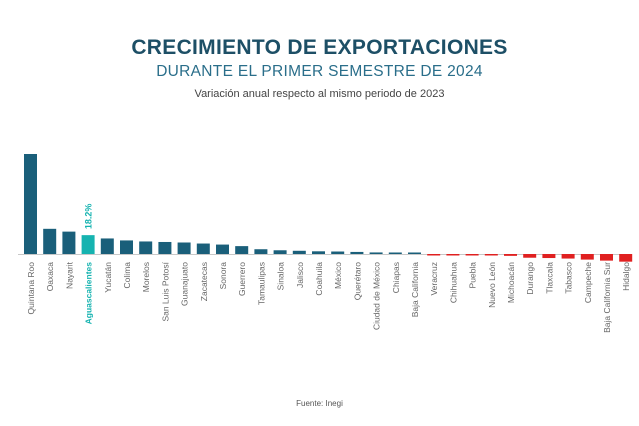 This screenshot has width=639, height=426. Describe the element at coordinates (223, 276) in the screenshot. I see `x-tick-label: Sonora` at that location.